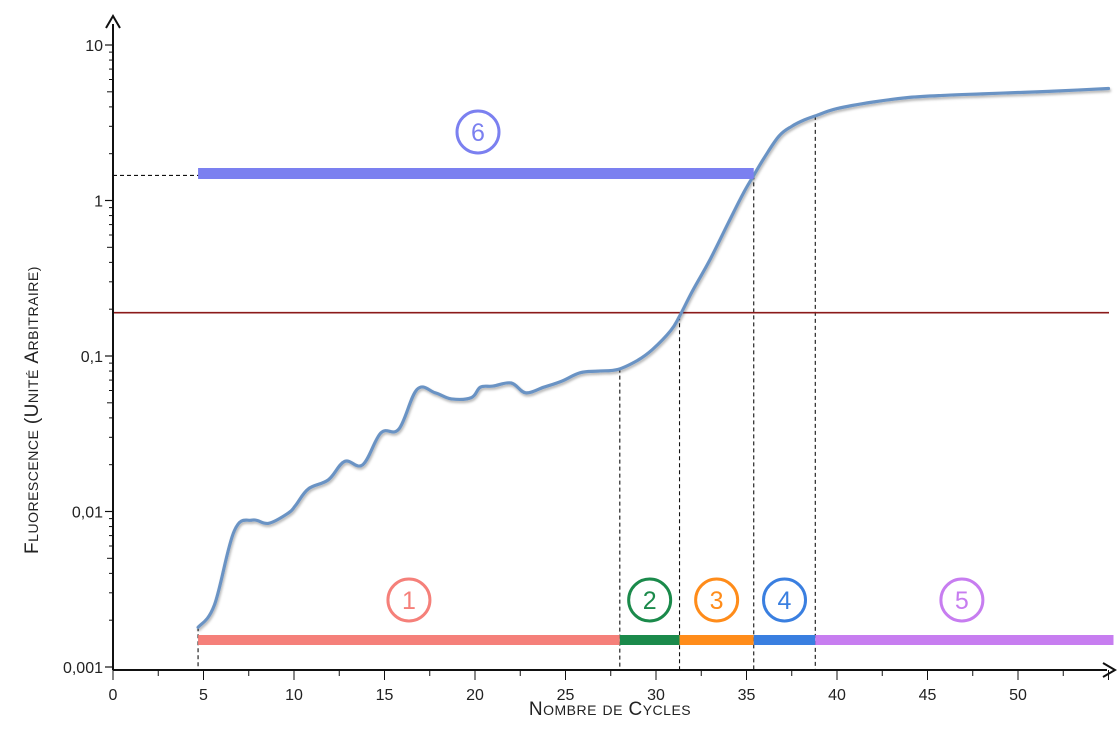  I want to click on axis-title-glyph: (, so click(32, 420).